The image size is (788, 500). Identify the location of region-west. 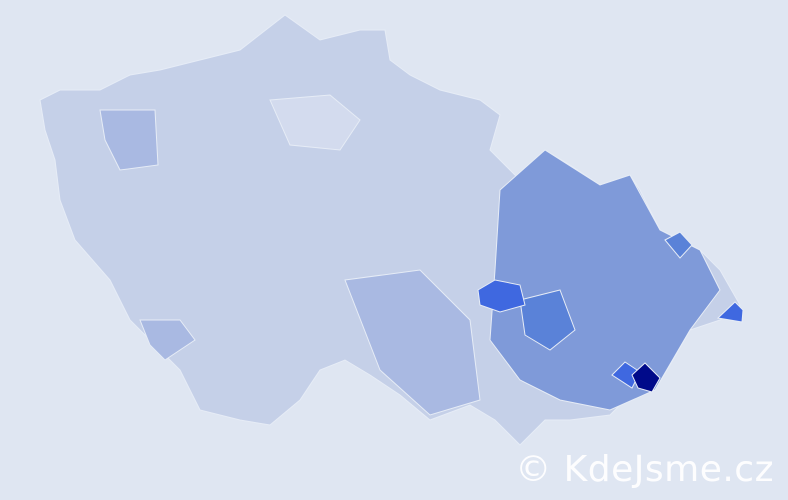
(129, 140).